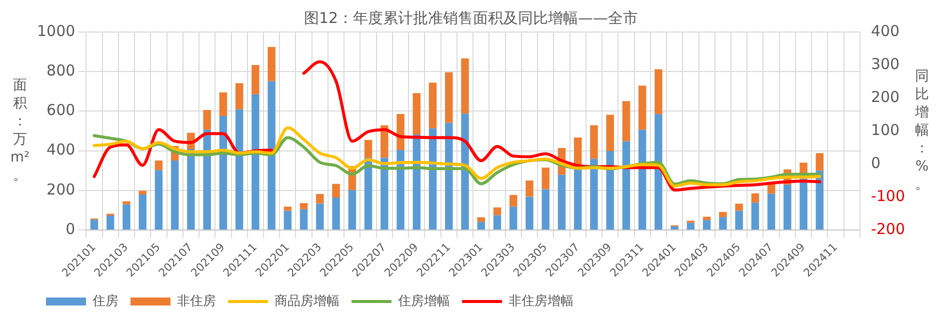 The image size is (942, 326). What do you see at coordinates (71, 229) in the screenshot?
I see `y-tick-label: 0` at bounding box center [71, 229].